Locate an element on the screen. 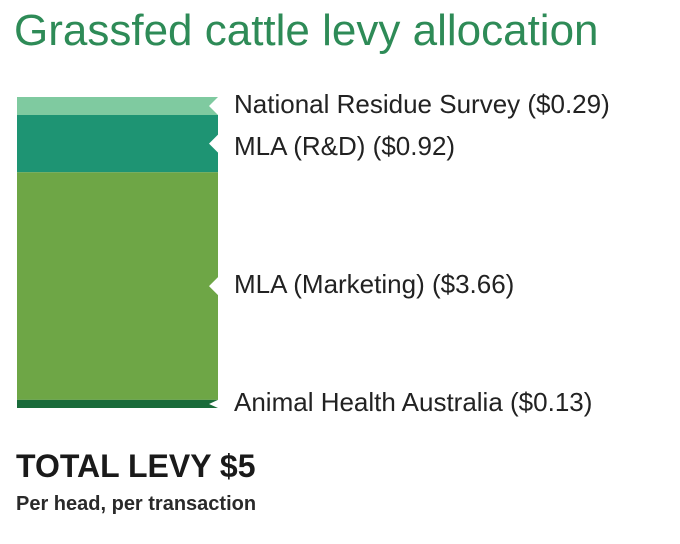 This screenshot has width=680, height=544. chart-title: Grassfed cattle levy allocation is located at coordinates (306, 30).